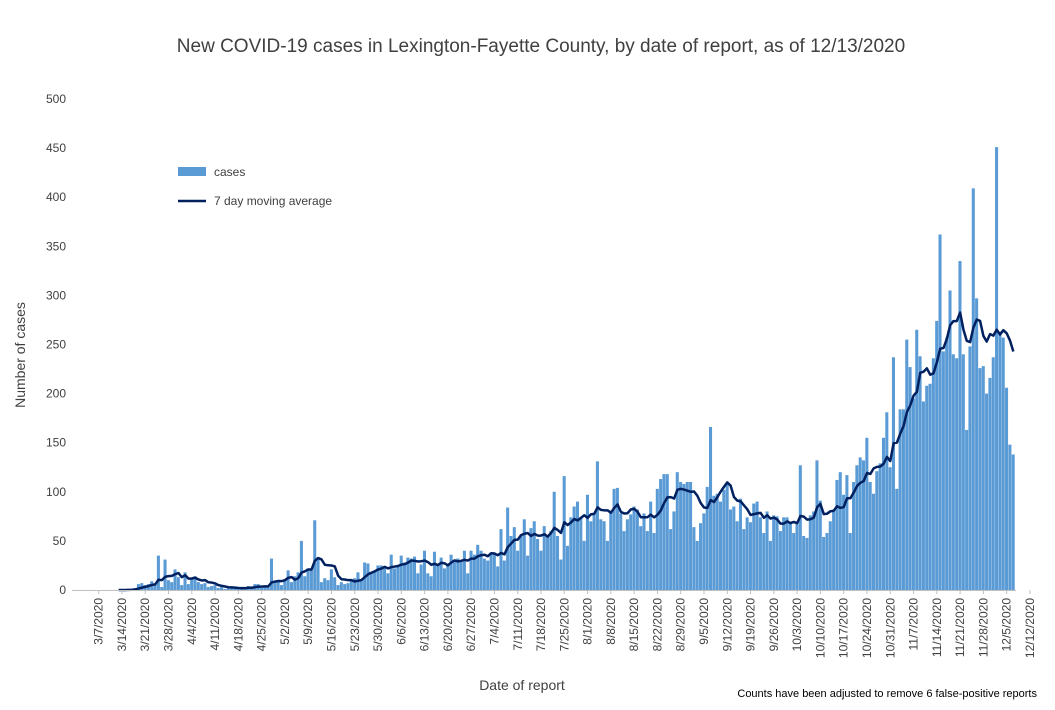 The height and width of the screenshot is (710, 1055). I want to click on x-tick-label: 9/19/2020, so click(751, 625).